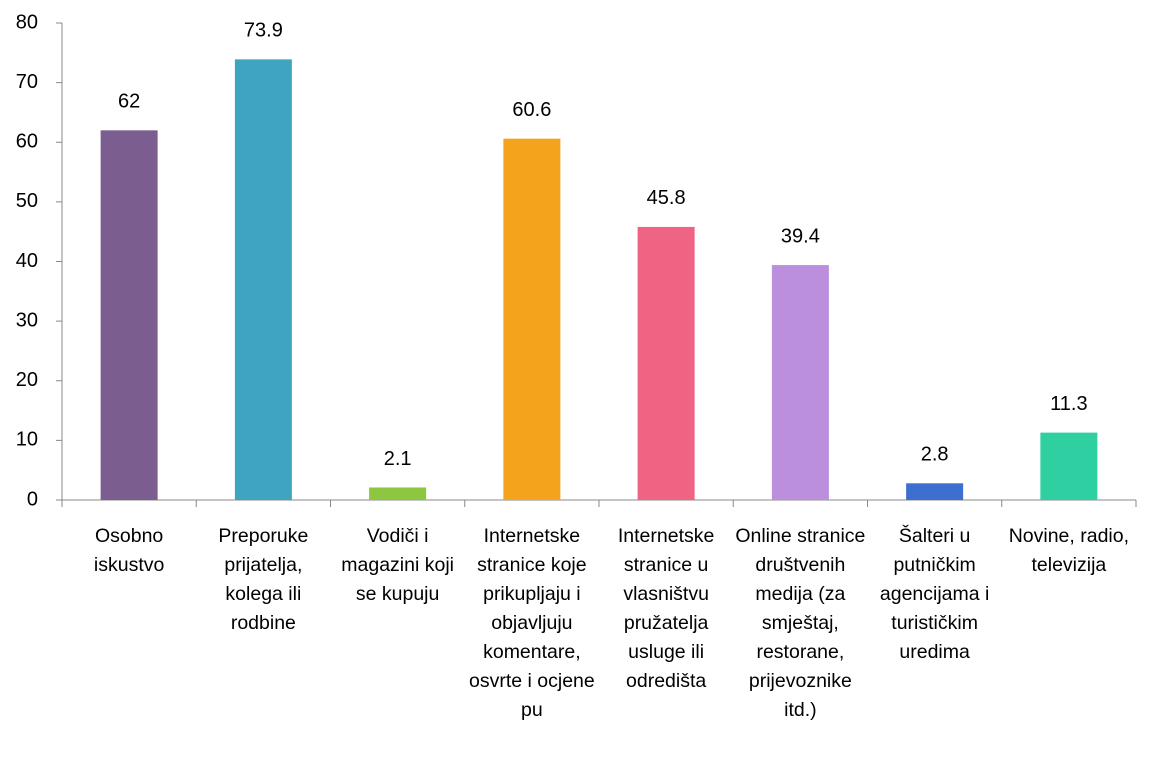 The height and width of the screenshot is (774, 1164). What do you see at coordinates (666, 198) in the screenshot?
I see `data-label: 45.8` at bounding box center [666, 198].